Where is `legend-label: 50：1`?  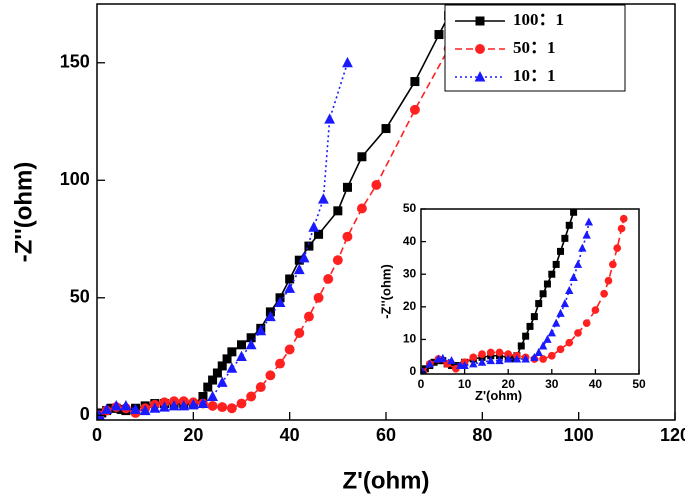 legend-label: 50：1 is located at coordinates (534, 47).